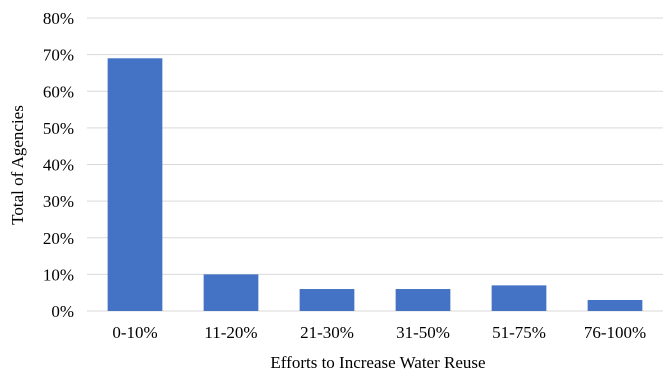  What do you see at coordinates (58, 128) in the screenshot?
I see `y-tick-label: 50%` at bounding box center [58, 128].